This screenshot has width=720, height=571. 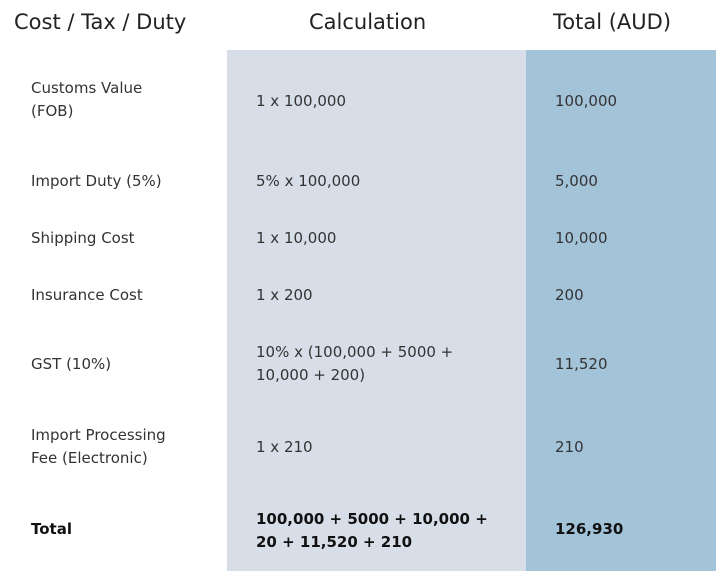 I want to click on item-line-2: Fee (Electronic), so click(x=89, y=458).